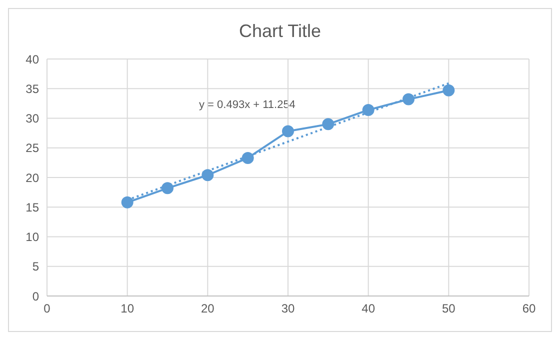  What do you see at coordinates (449, 309) in the screenshot?
I see `x-tick-label: 50` at bounding box center [449, 309].